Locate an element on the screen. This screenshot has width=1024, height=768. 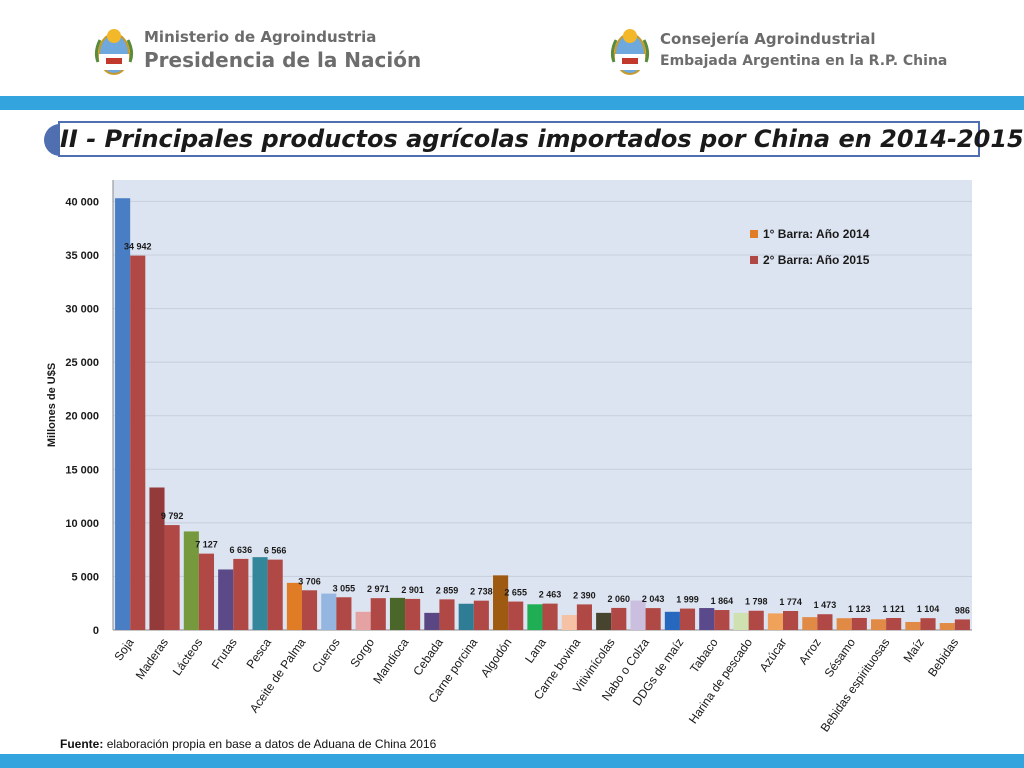
data-label-2015: 2 859 is located at coordinates (447, 590).